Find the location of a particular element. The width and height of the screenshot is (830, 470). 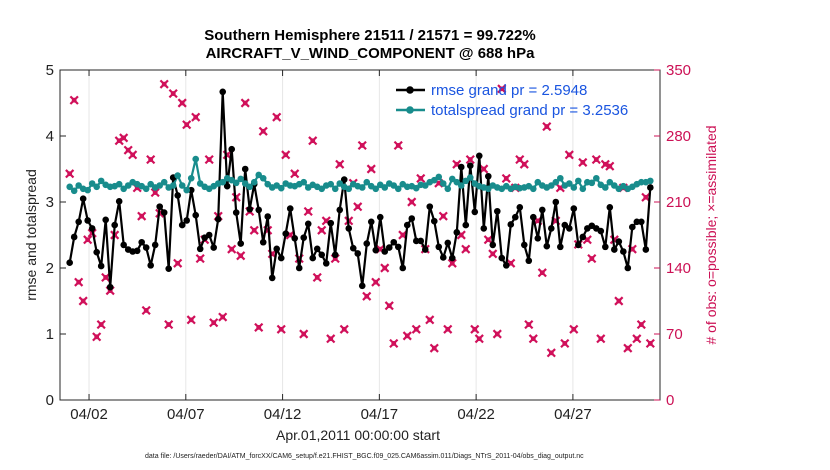

y-right-tick-label-1: 70 is located at coordinates (674, 334).